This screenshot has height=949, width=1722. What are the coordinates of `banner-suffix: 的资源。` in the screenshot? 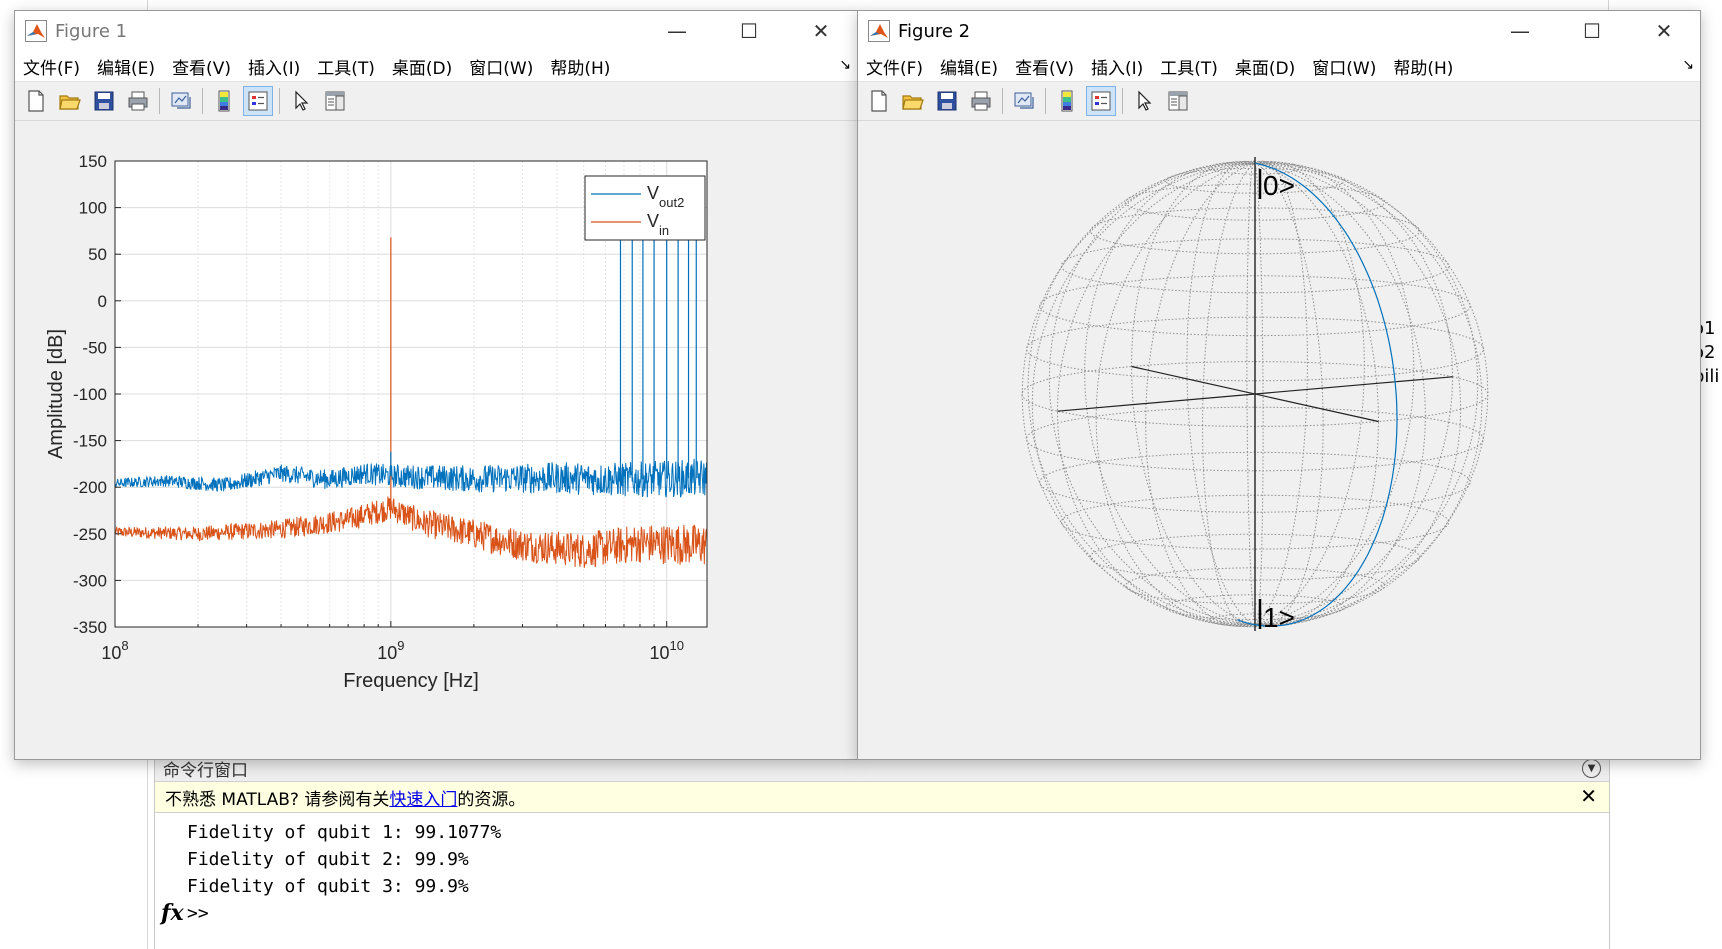 It's located at (491, 799).